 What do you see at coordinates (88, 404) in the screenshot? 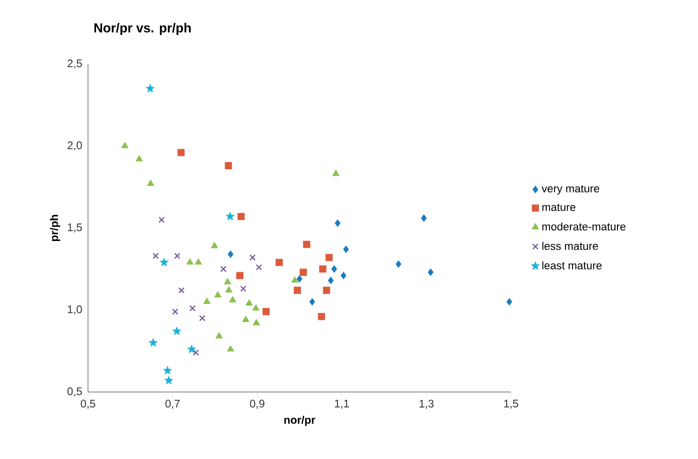
I see `x-tick-label: 0,5` at bounding box center [88, 404].